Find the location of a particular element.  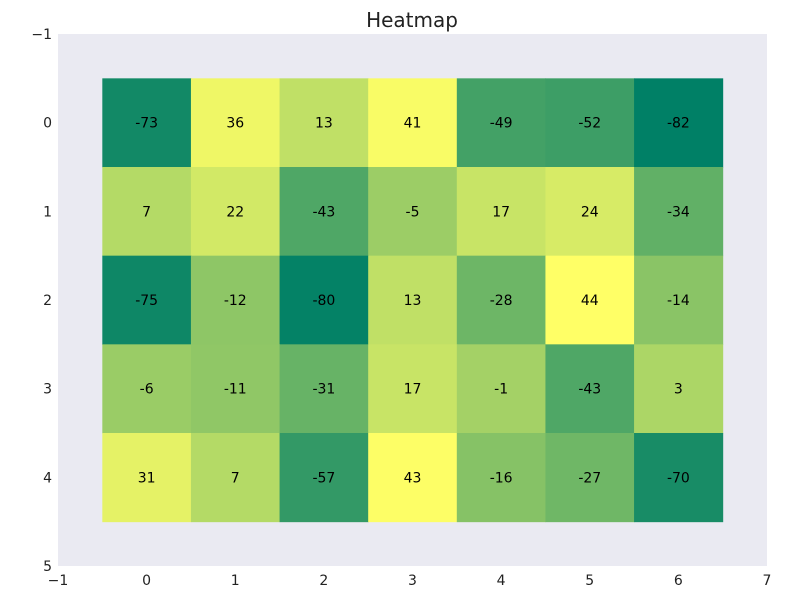

heatmap-cell-r1-c5 is located at coordinates (590, 212).